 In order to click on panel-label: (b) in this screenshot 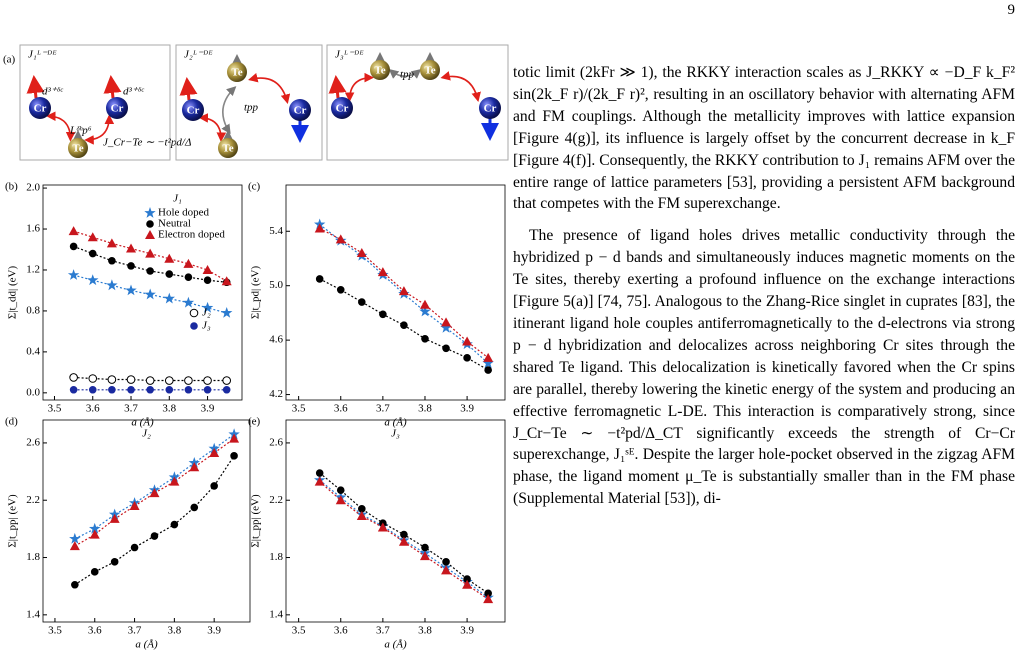, I will do `click(11, 187)`.